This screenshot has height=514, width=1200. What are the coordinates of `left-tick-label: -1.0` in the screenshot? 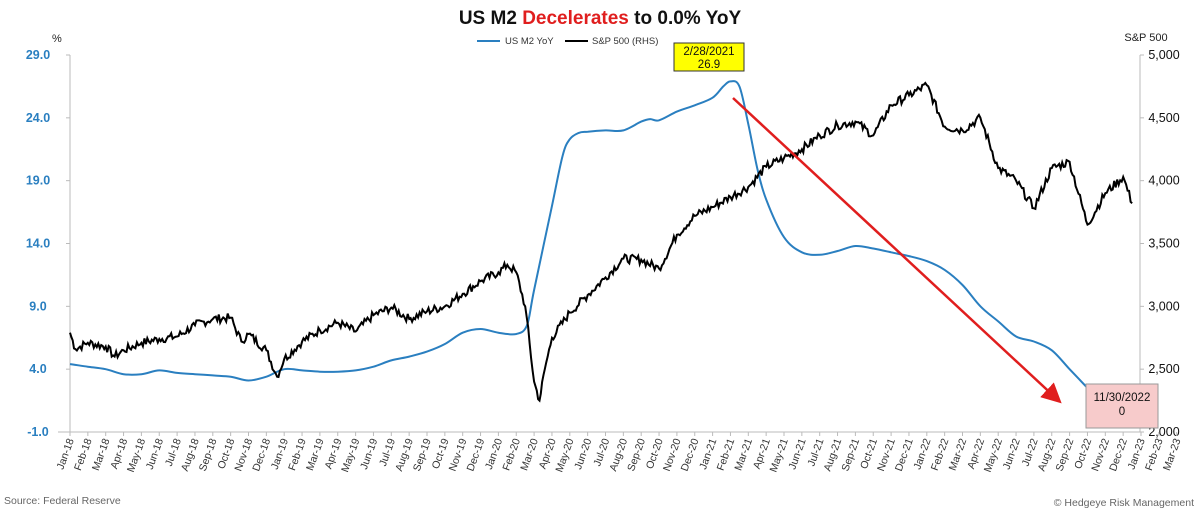 It's located at (38, 432).